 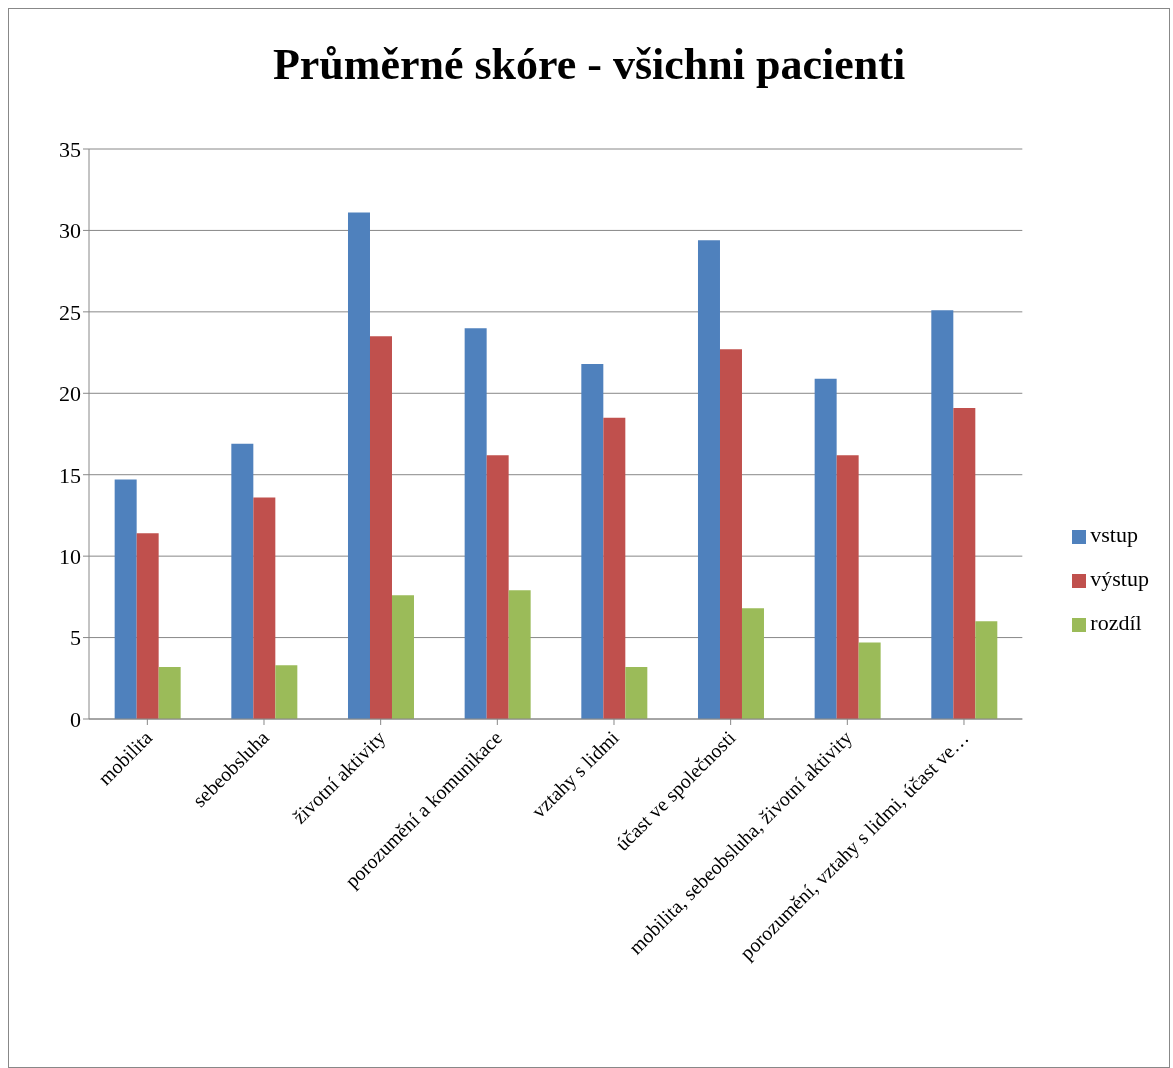 What do you see at coordinates (1119, 578) in the screenshot?
I see `legend-label: výstup` at bounding box center [1119, 578].